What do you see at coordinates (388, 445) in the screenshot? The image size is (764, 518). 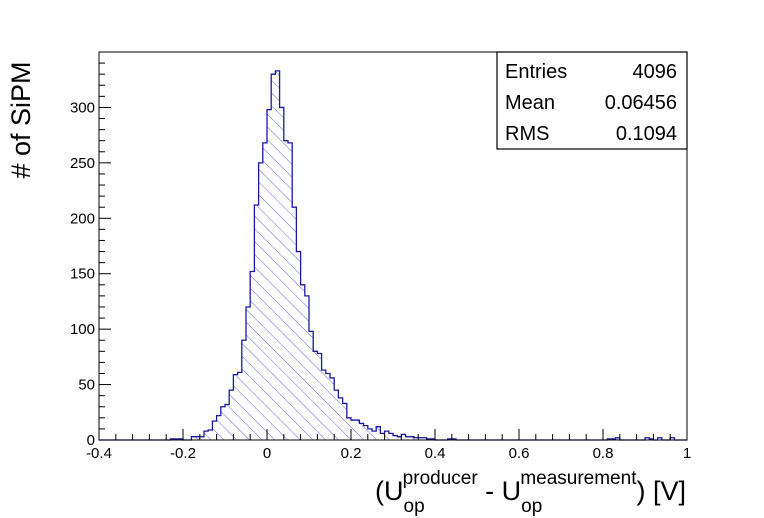 I see `x-axis-ticks: -0.4 -0.2 0 0.2 0.4 0.6 0.8 1` at bounding box center [388, 445].